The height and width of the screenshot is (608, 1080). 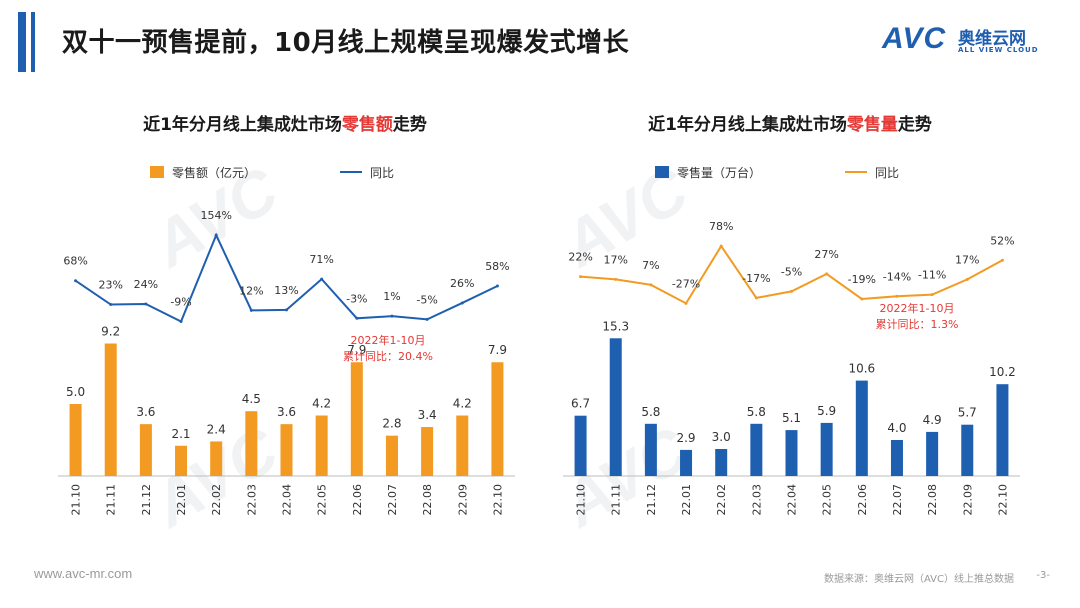 What do you see at coordinates (685, 438) in the screenshot?
I see `bar-value-label: 2.9` at bounding box center [685, 438].